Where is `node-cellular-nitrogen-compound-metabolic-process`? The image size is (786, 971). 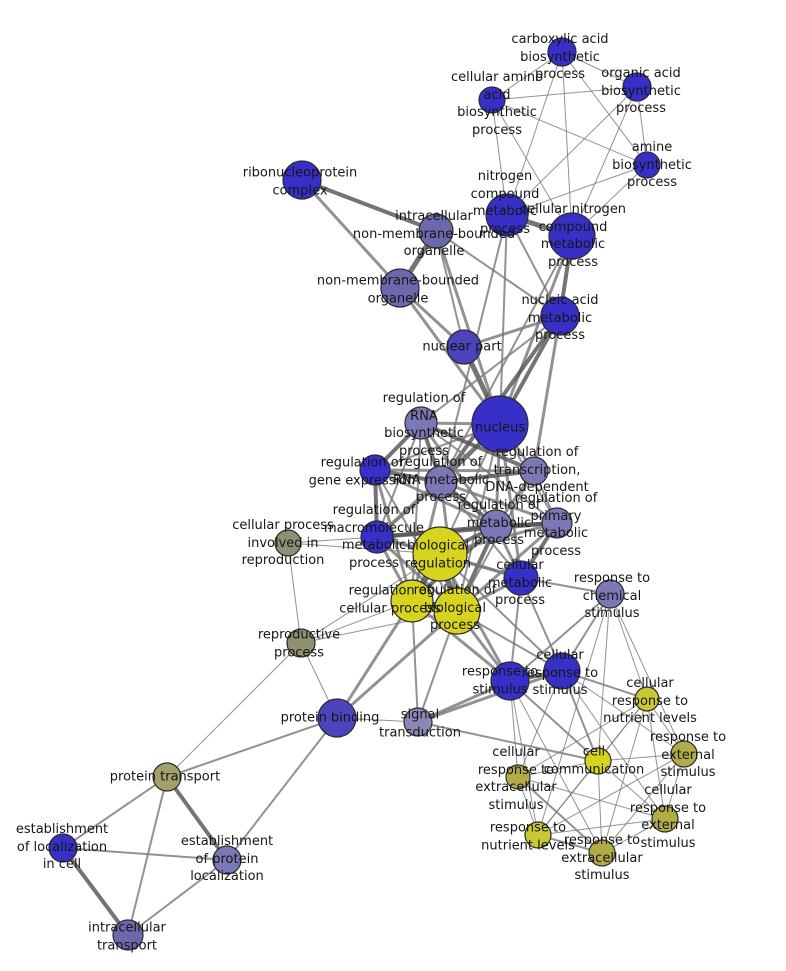
node-cellular-nitrogen-compound-metabolic-process is located at coordinates (572, 236).